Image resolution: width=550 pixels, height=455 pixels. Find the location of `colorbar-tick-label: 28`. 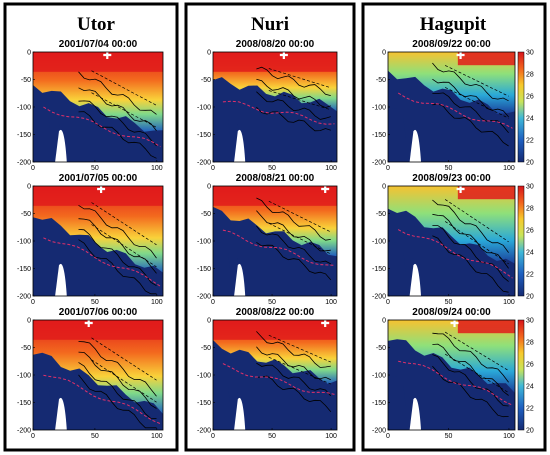

colorbar-tick-label: 28 is located at coordinates (530, 343).